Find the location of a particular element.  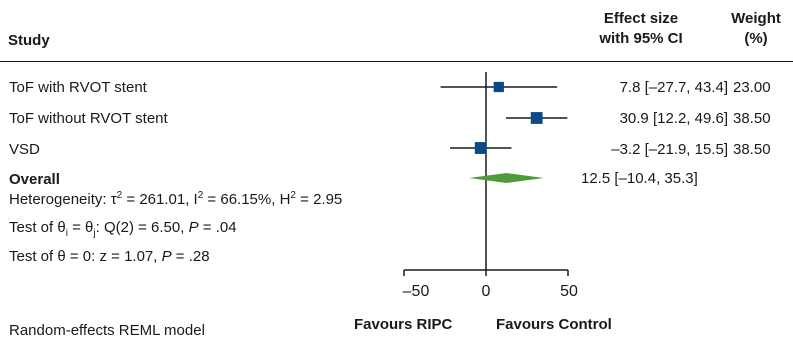

heterogeneity-prefix: Heterogeneity: τ is located at coordinates (63, 199).